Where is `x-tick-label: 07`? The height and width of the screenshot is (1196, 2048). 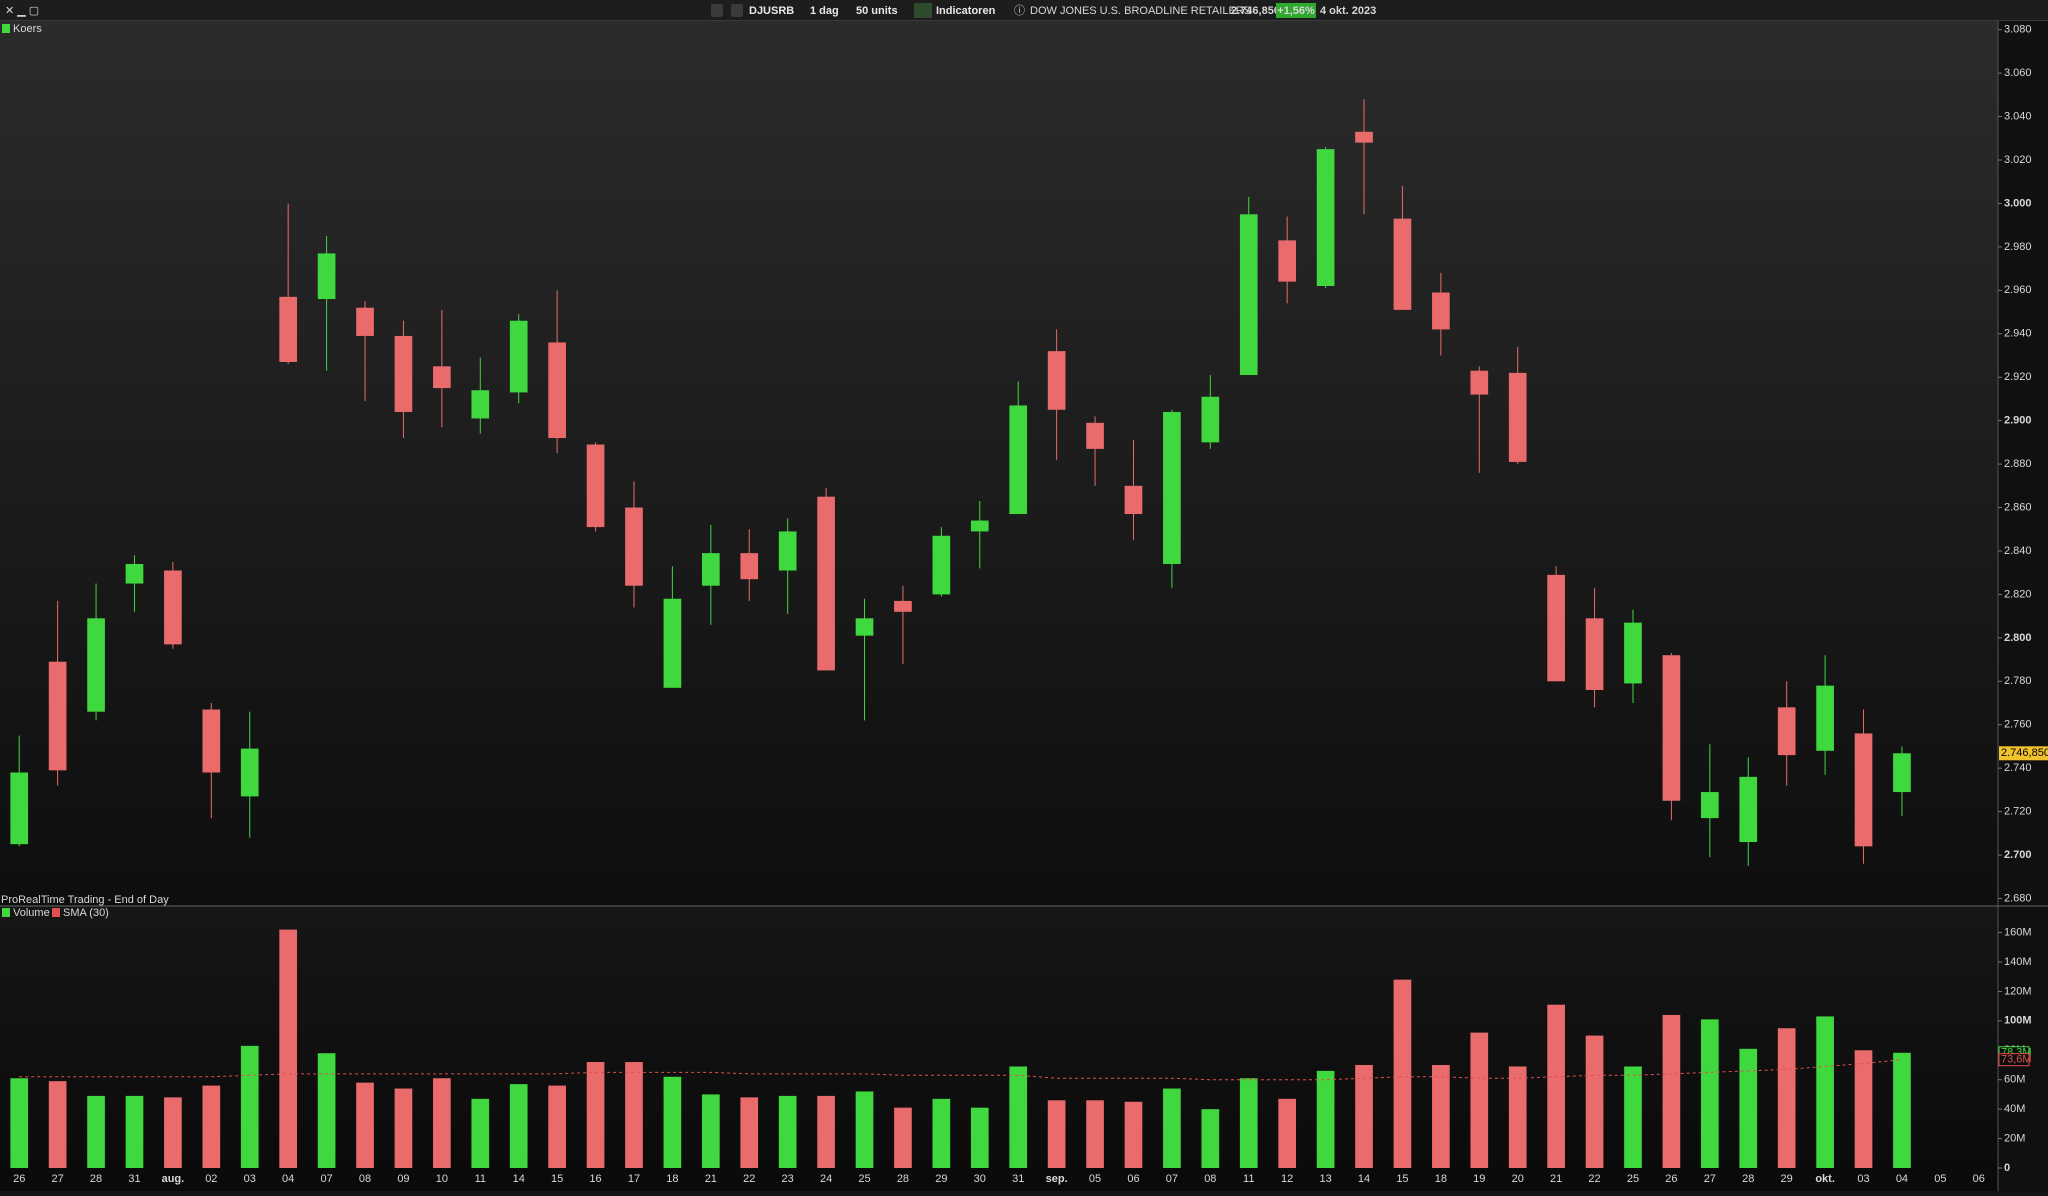 x-tick-label: 07 is located at coordinates (1172, 1179).